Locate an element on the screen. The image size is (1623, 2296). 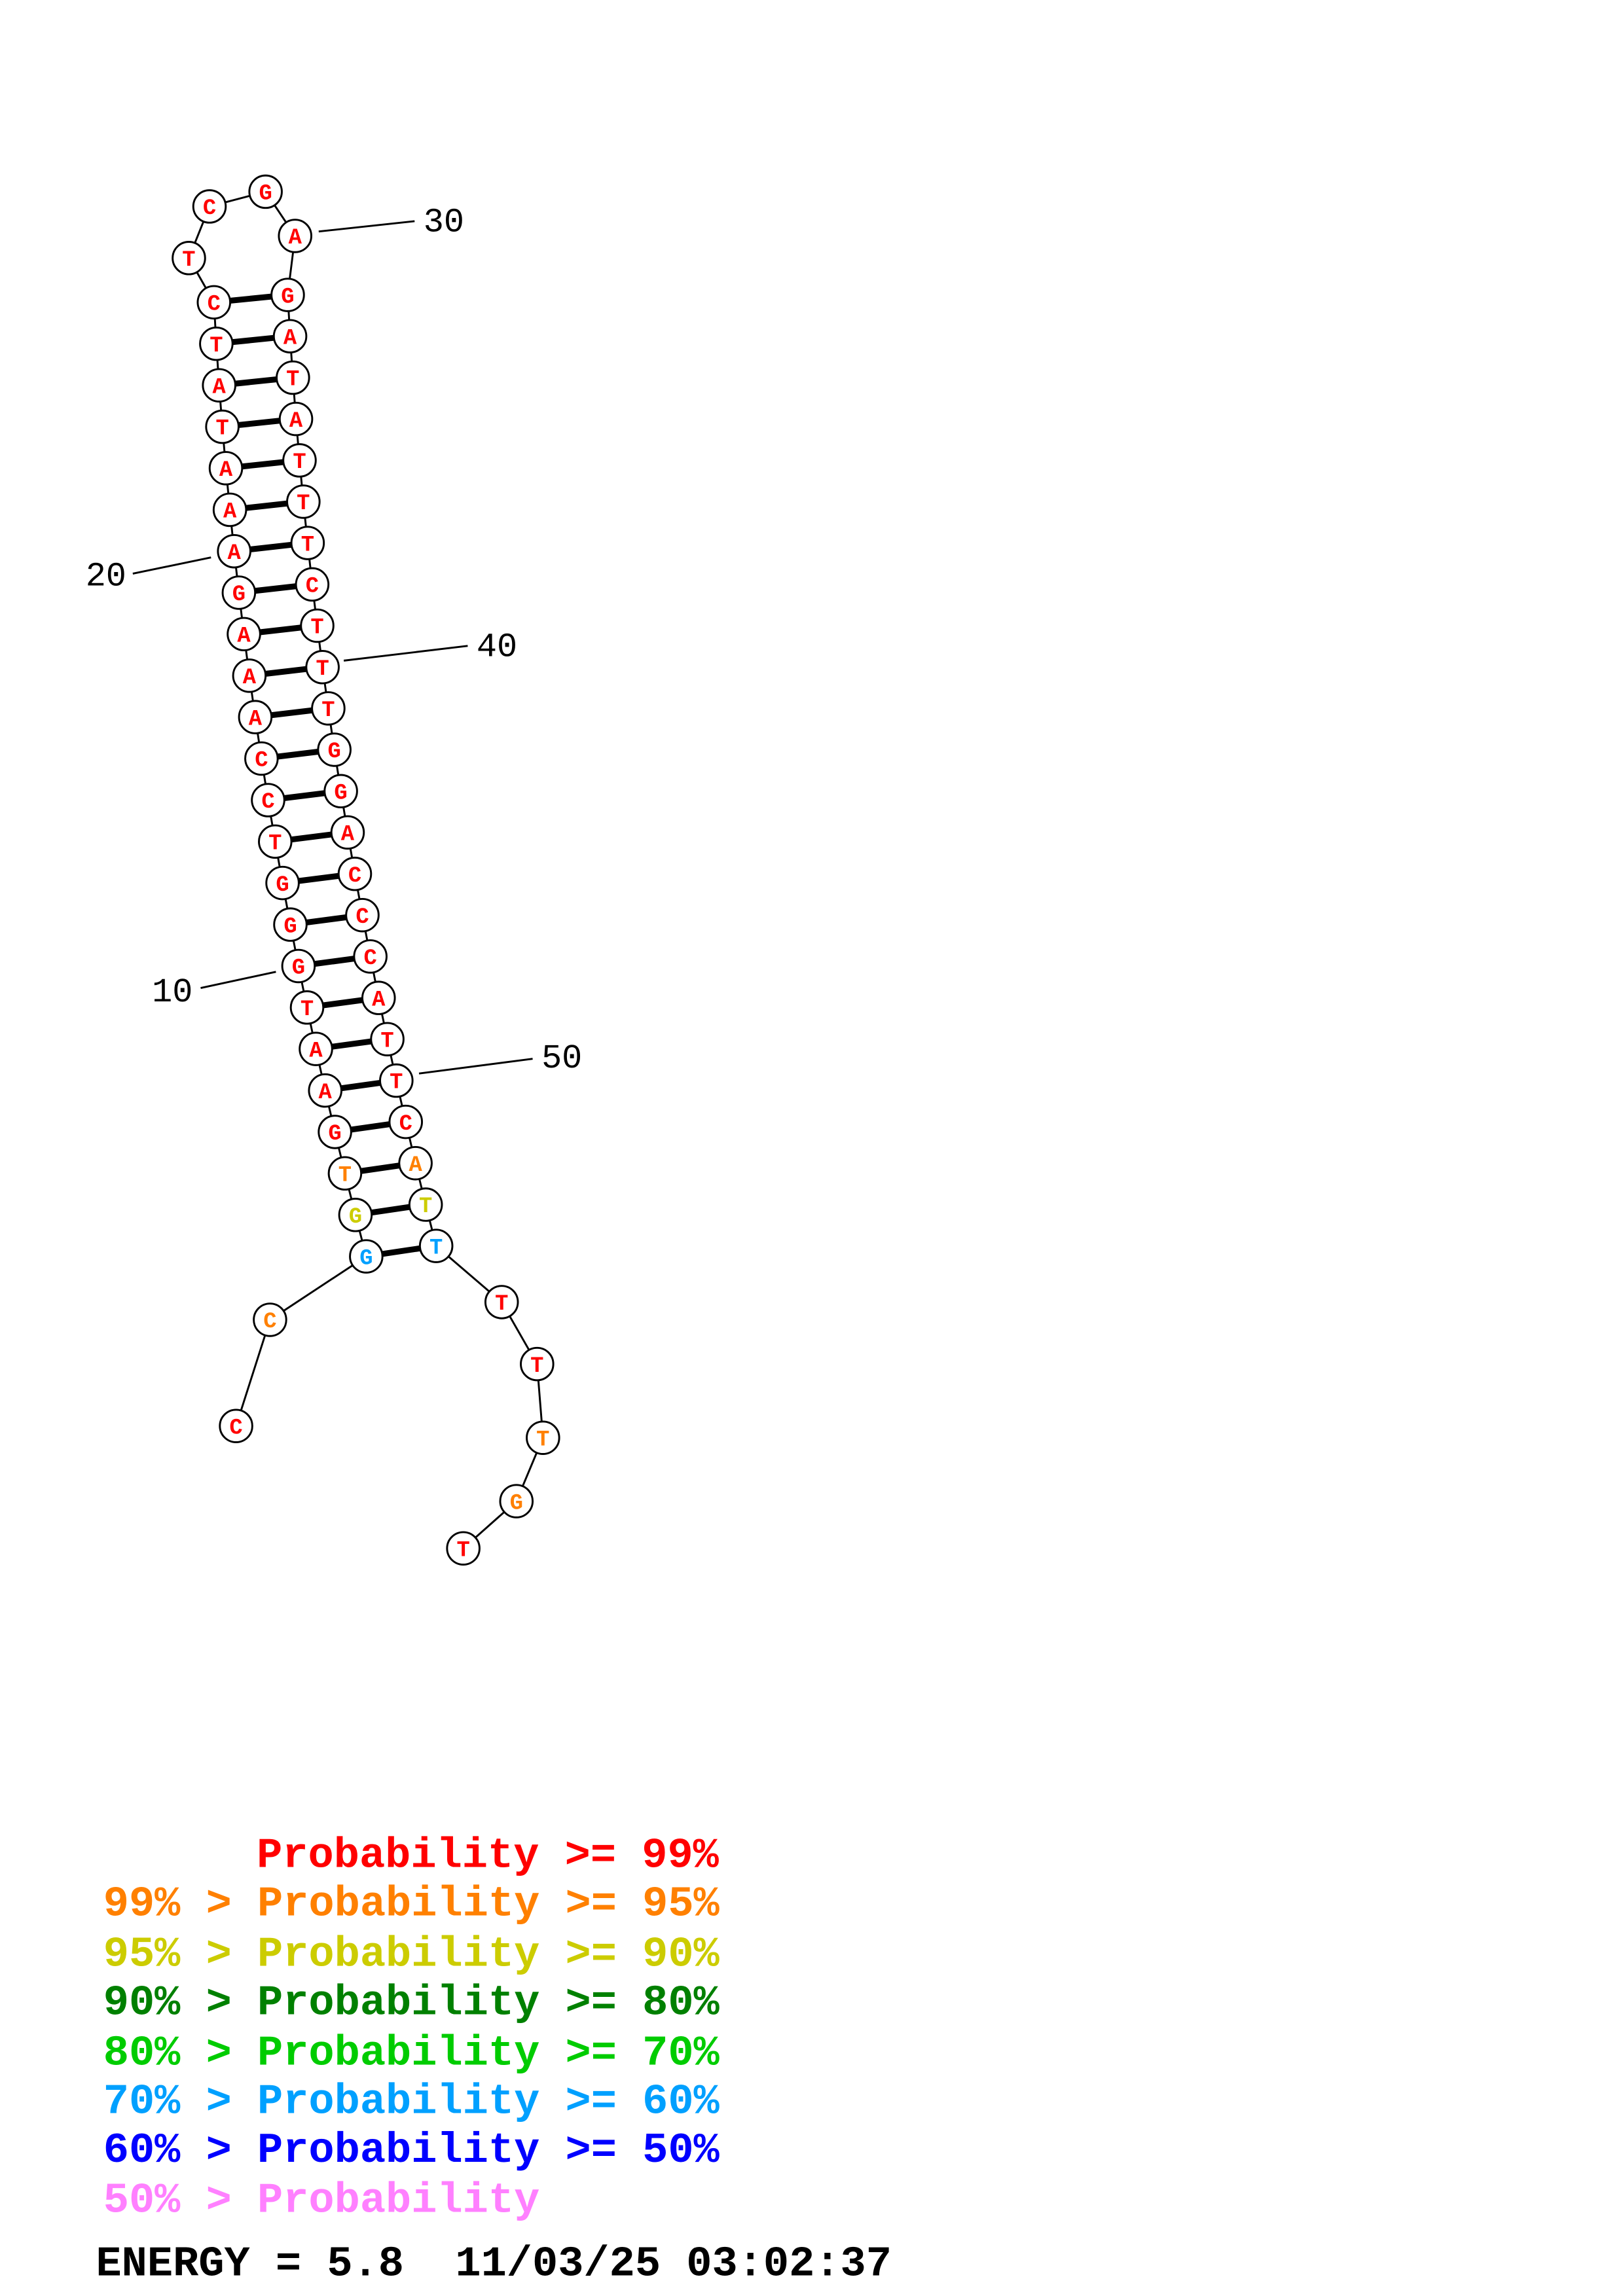
position-label: 20 is located at coordinates (106, 576).